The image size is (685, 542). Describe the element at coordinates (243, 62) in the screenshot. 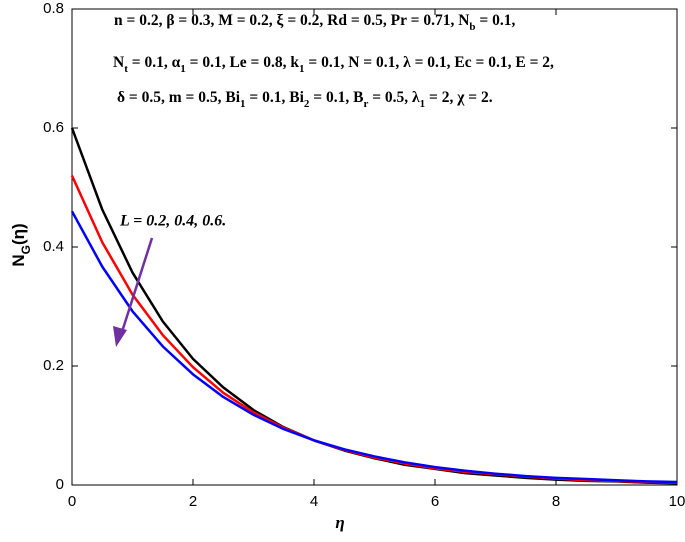

I see `annotation-part: = 0.1, Le = 0.8, k` at that location.